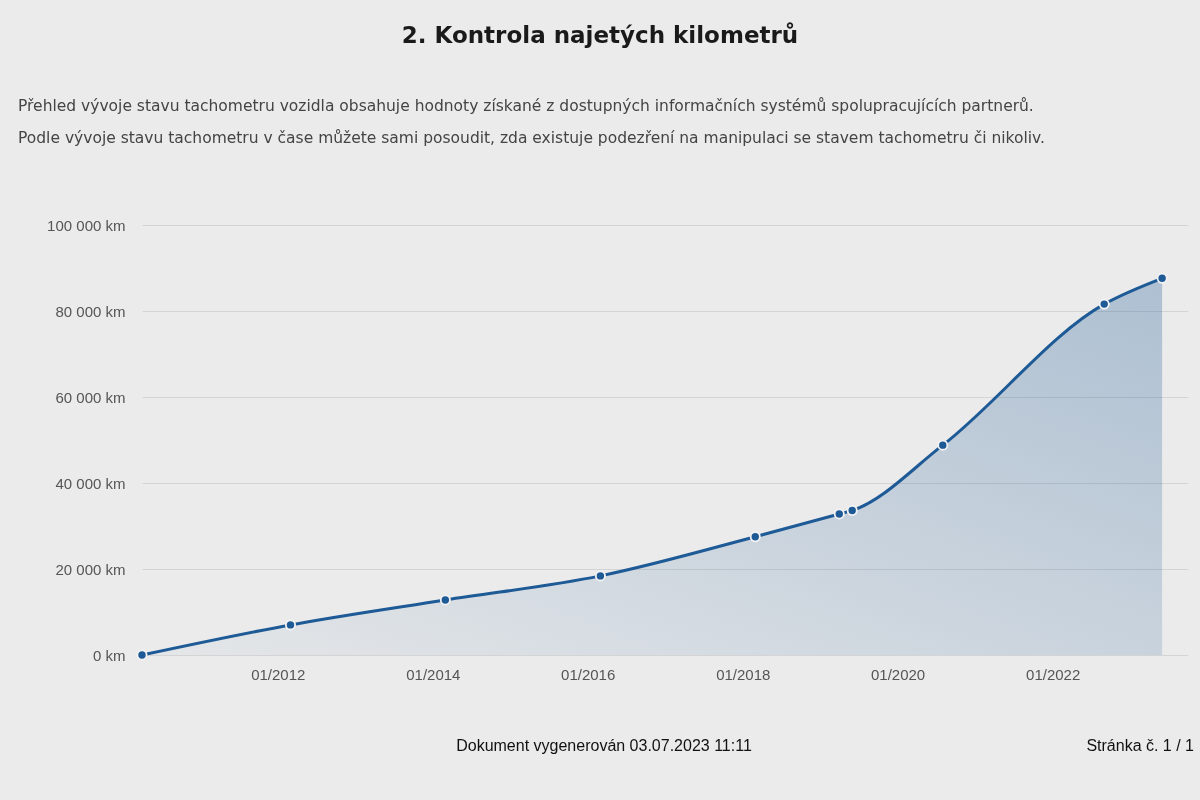 The width and height of the screenshot is (1200, 800). Describe the element at coordinates (278, 674) in the screenshot. I see `x-tick-label: 01/2012` at that location.